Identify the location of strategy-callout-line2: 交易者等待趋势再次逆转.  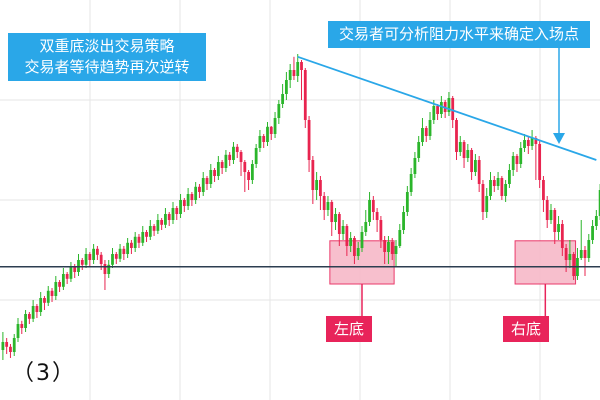
(107, 67).